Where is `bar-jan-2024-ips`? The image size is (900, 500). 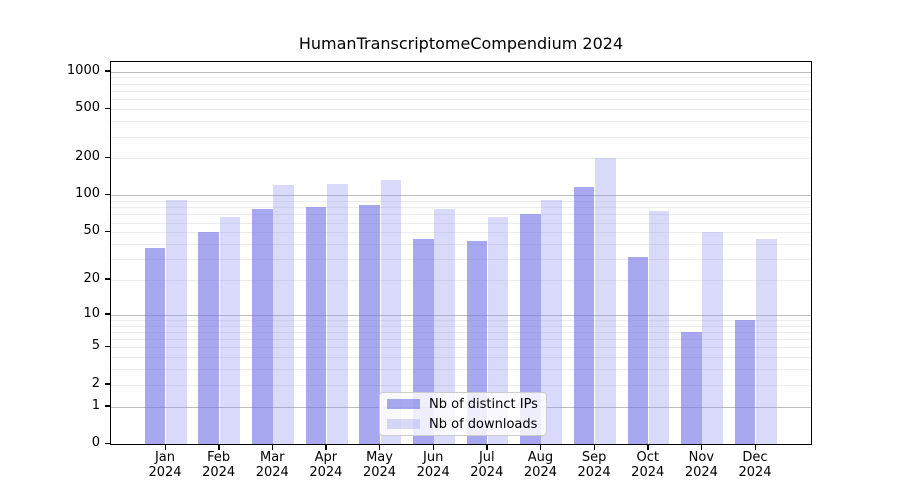 bar-jan-2024-ips is located at coordinates (155, 346).